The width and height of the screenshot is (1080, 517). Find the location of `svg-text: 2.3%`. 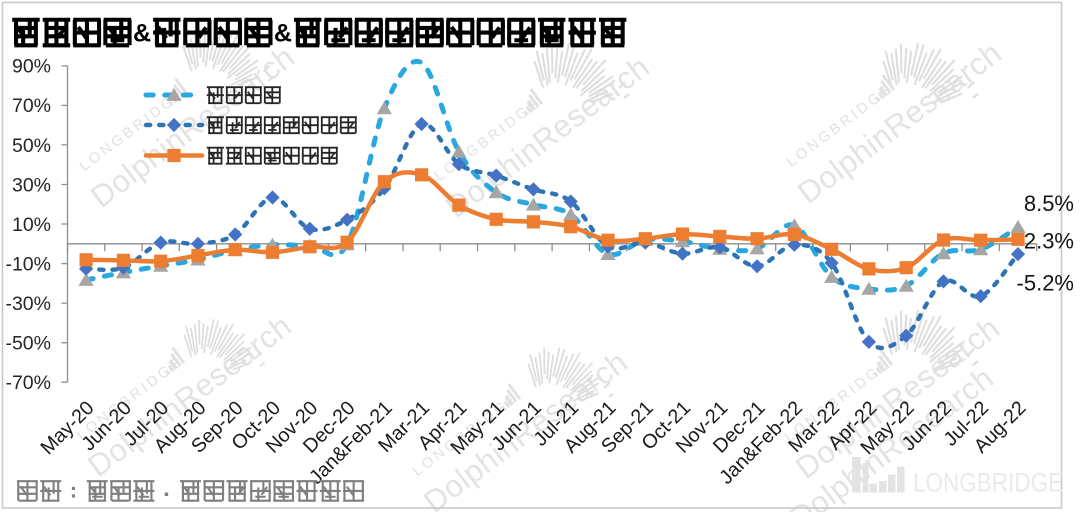

svg-text: 2.3% is located at coordinates (1049, 241).